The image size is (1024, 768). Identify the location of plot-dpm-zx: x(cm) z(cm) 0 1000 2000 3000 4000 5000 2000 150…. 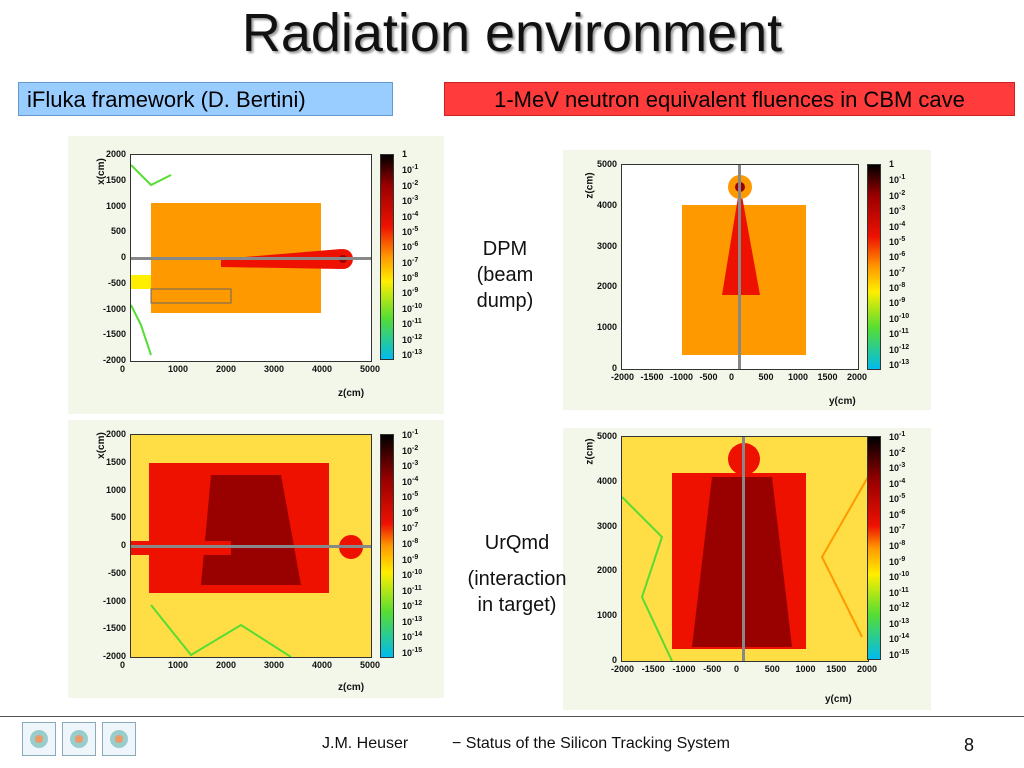
(256, 275).